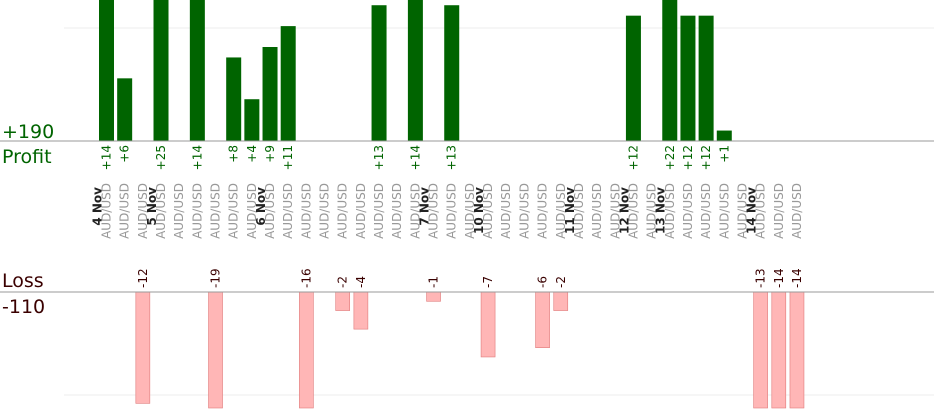 This screenshot has height=420, width=934. I want to click on profit-value-label: +6, so click(125, 154).